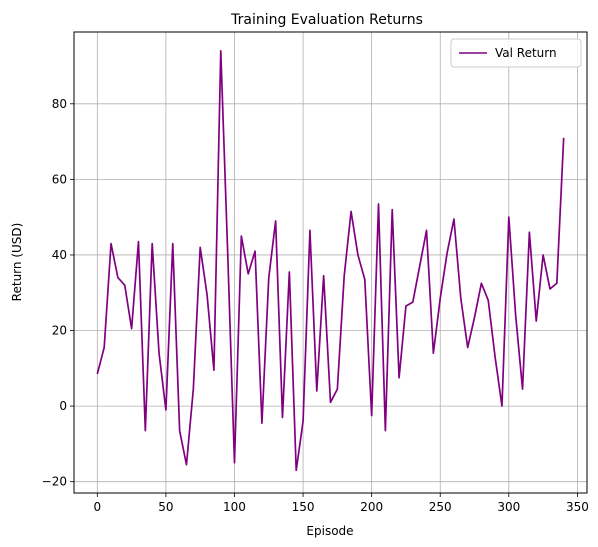 The height and width of the screenshot is (547, 598). I want to click on x-tick-label: 250, so click(440, 507).